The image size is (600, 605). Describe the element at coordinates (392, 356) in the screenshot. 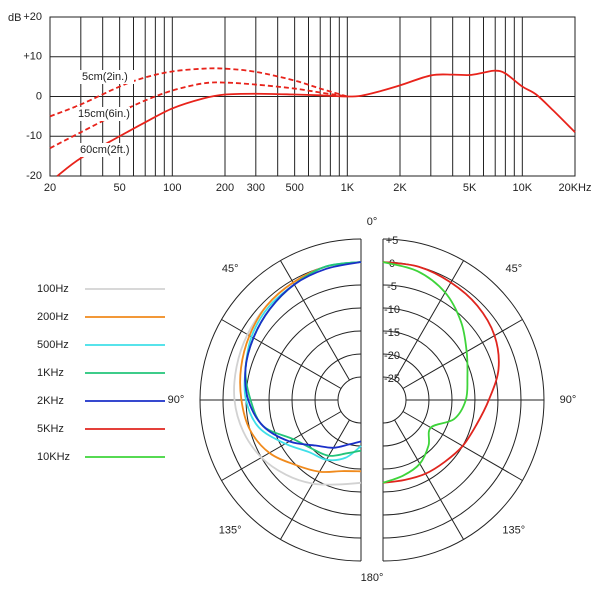

I see `r-tick-label: -20` at that location.